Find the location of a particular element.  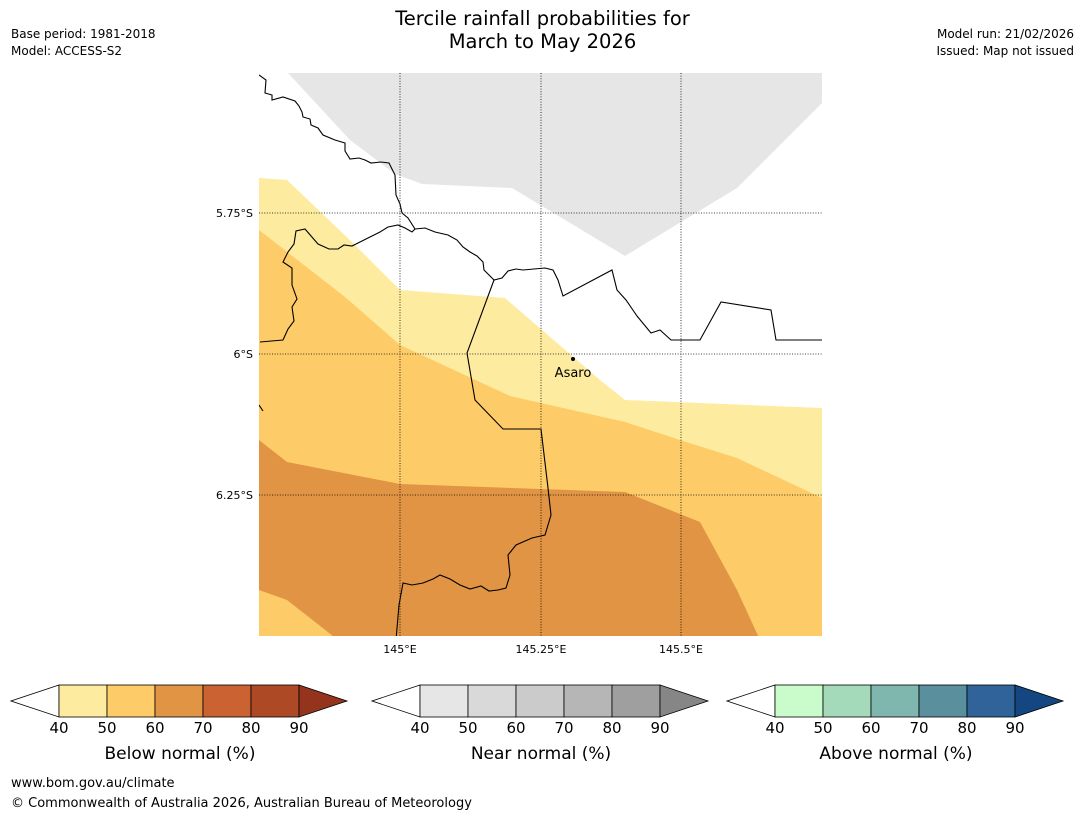

source-url: www.bom.gov.au/climate is located at coordinates (93, 783).